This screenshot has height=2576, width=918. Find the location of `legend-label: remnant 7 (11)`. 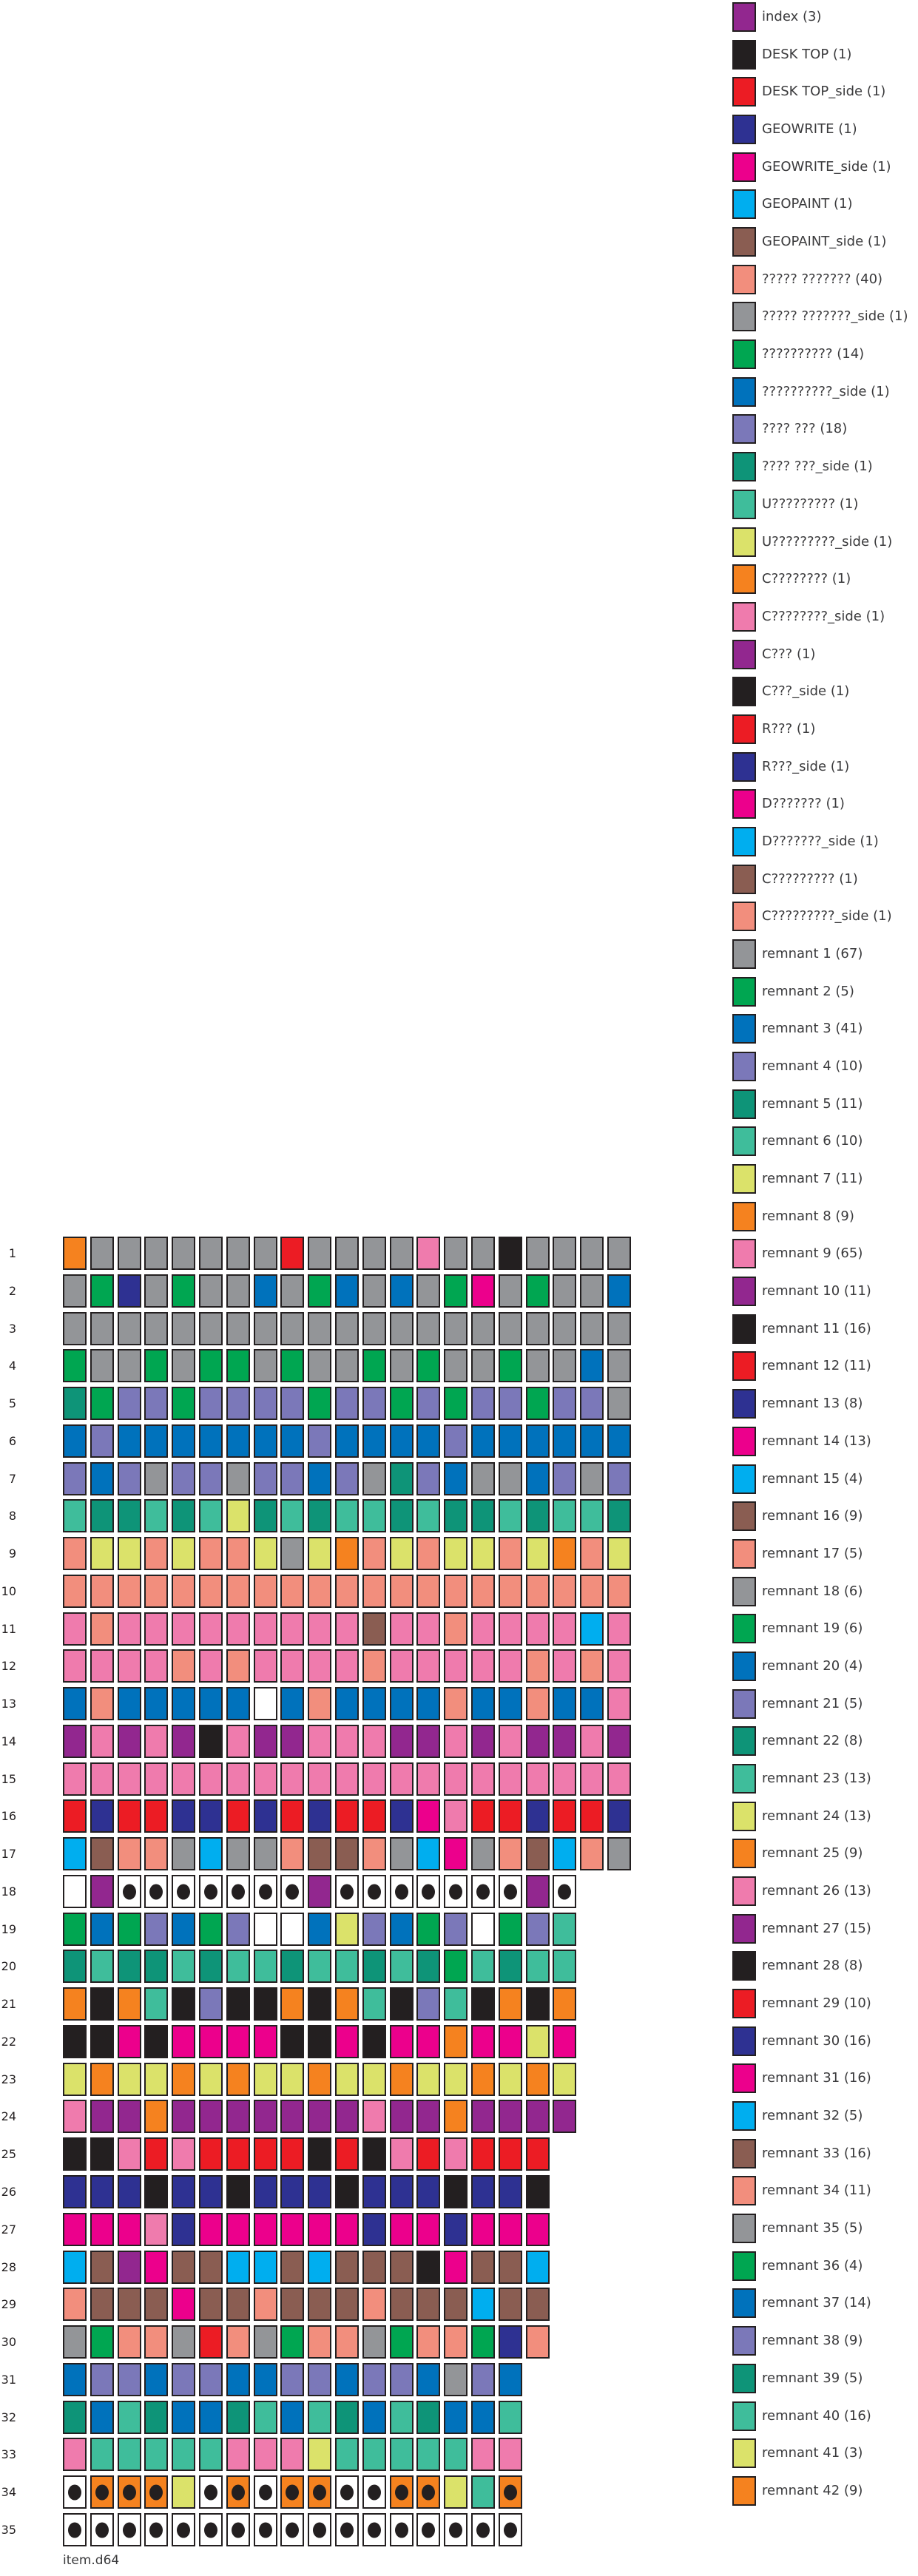

legend-label: remnant 7 (11) is located at coordinates (812, 1178).